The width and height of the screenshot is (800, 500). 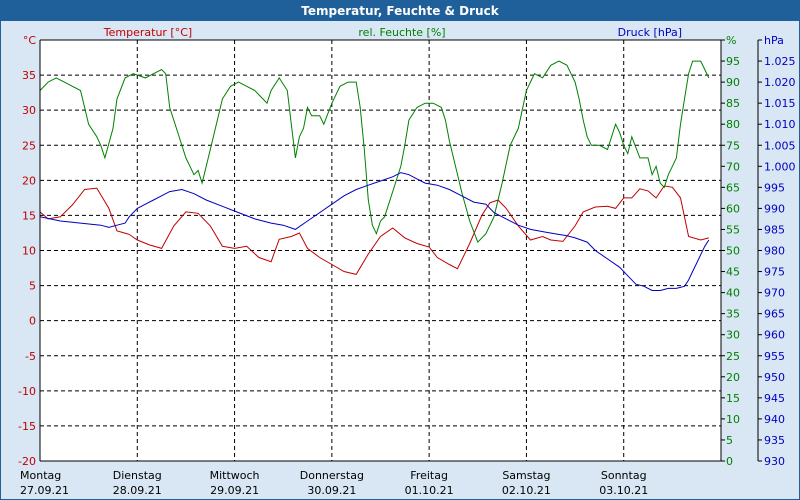 I want to click on pressure-tick-label: 970, so click(x=774, y=293).